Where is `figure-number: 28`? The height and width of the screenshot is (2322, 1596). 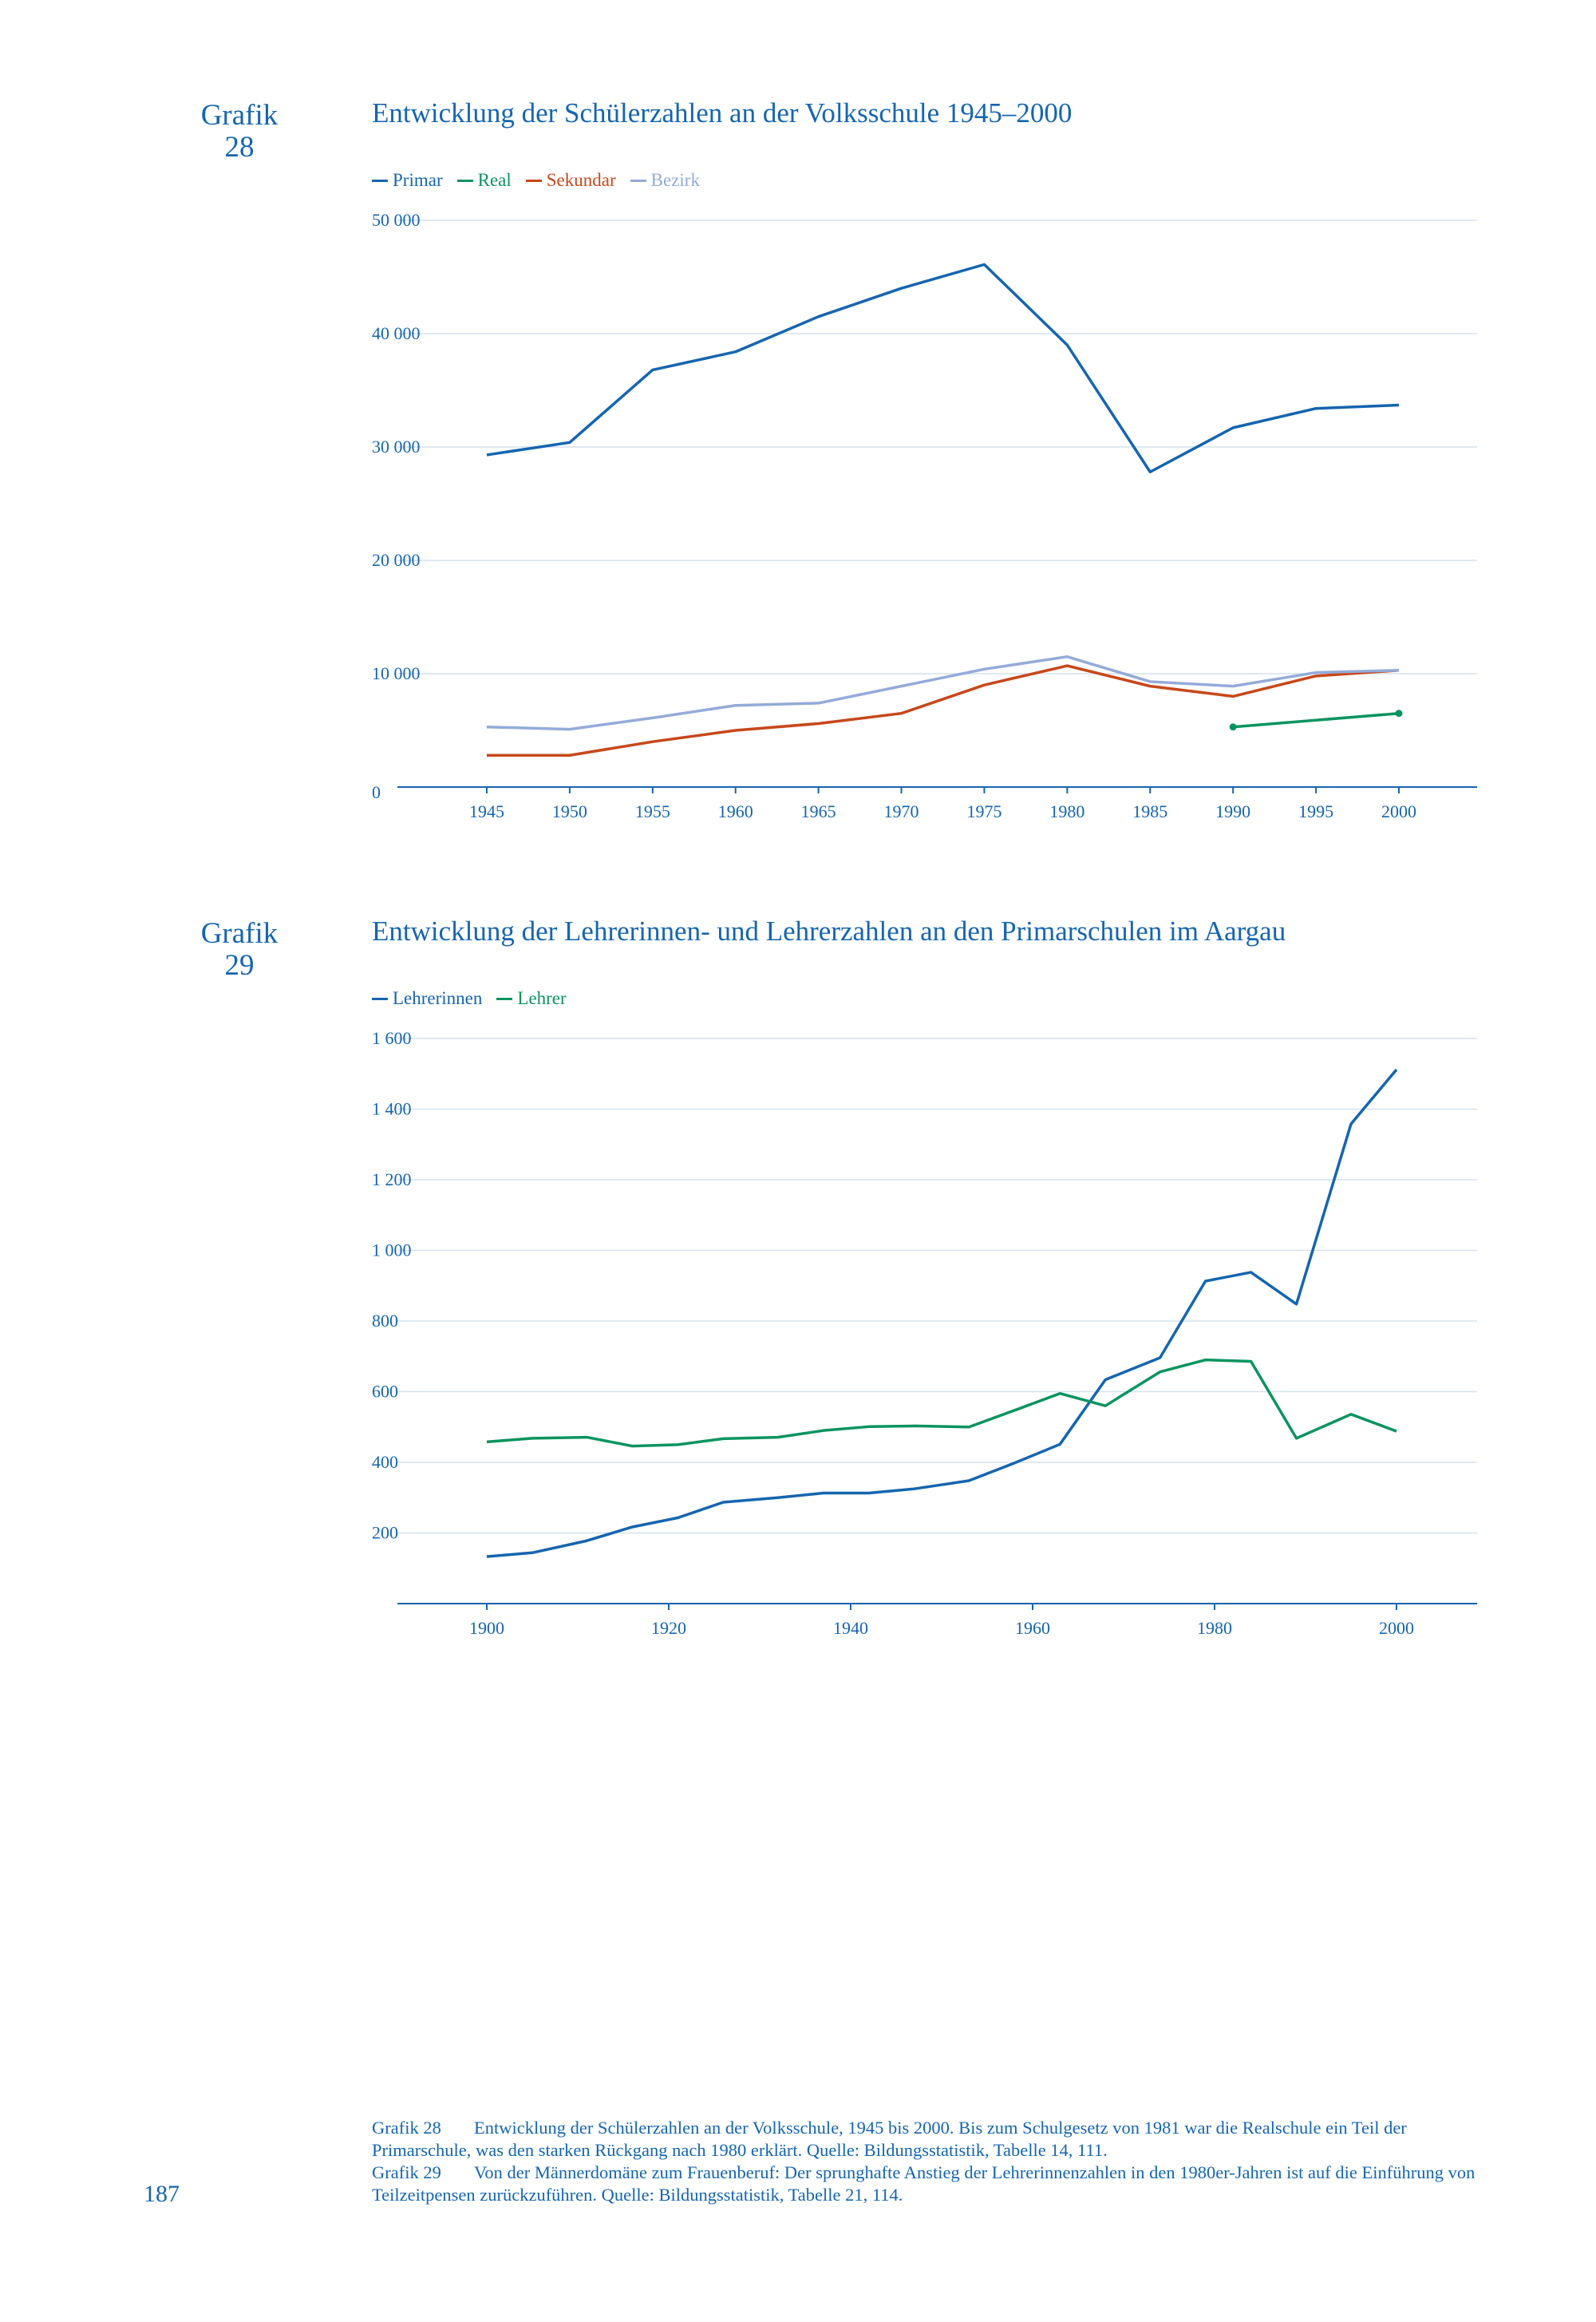
figure-number: 28 is located at coordinates (239, 147).